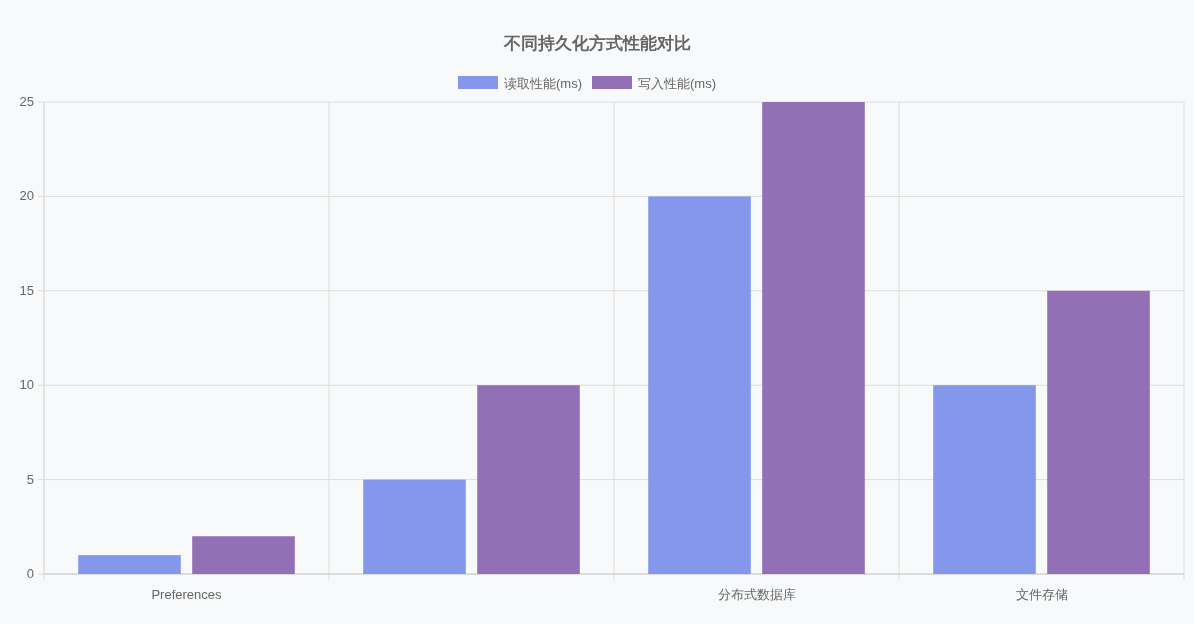  I want to click on x-tick-label: 分布式数据库, so click(756, 594).